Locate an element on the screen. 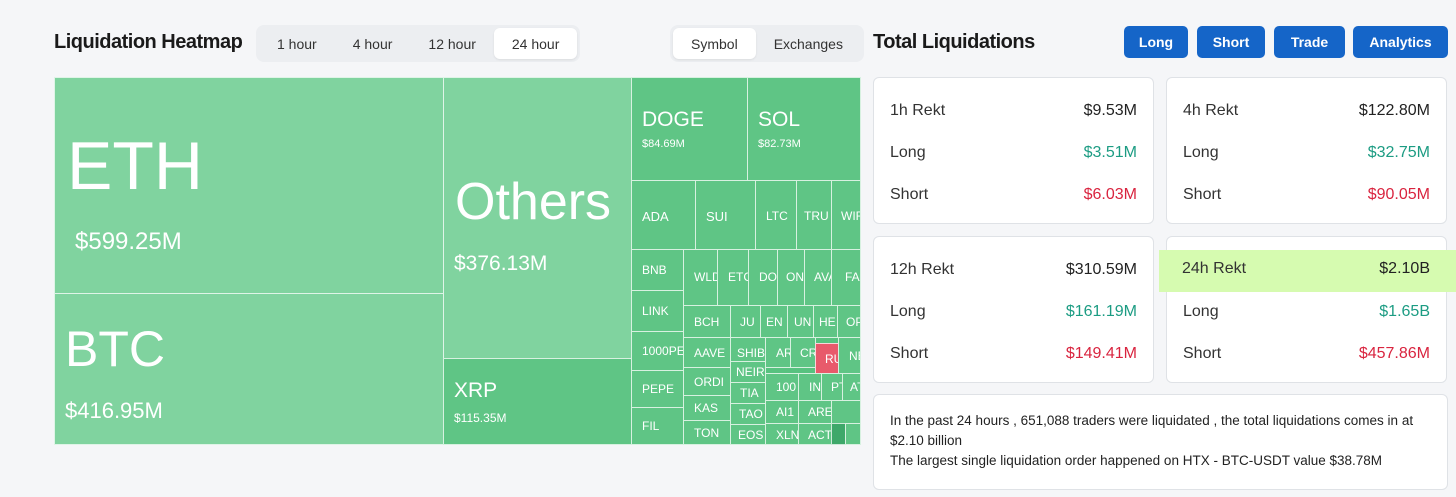  tile-symbol: TRU is located at coordinates (816, 216).